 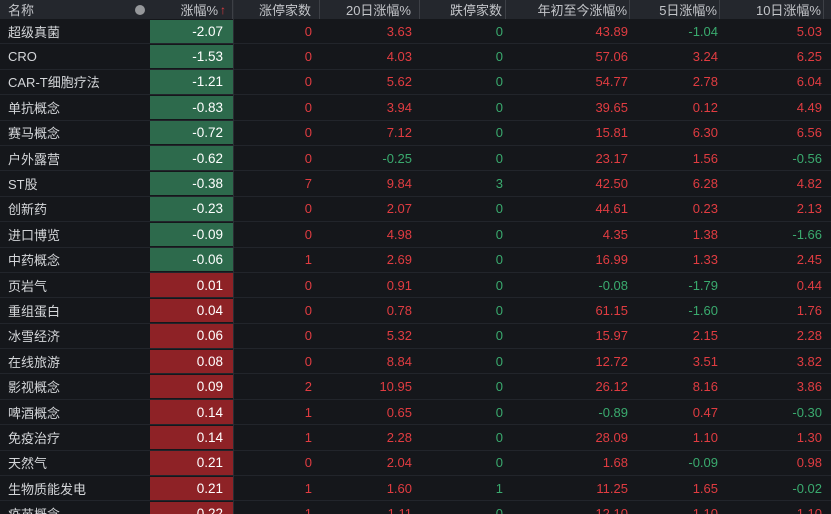 I want to click on table-row: 单抗概念 -0.83 0 3.94 0 39.65 0.12 4.49, so click(x=415, y=108).